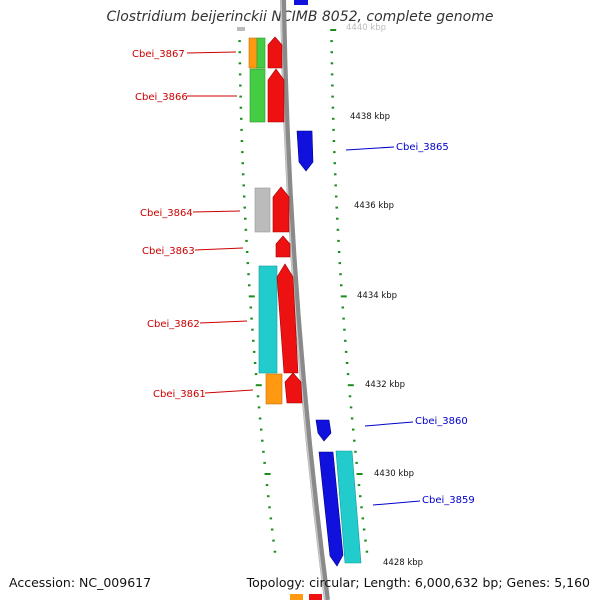 This screenshot has height=600, width=600. I want to click on left-feature-track, so click(265, 221).